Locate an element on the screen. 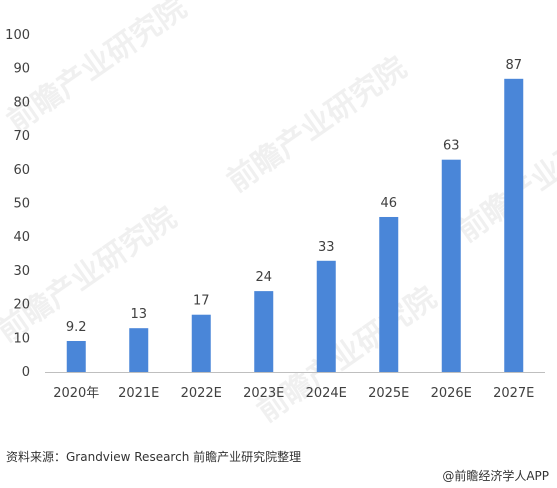 This screenshot has width=557, height=488. y-tick-label: 30 is located at coordinates (21, 271).